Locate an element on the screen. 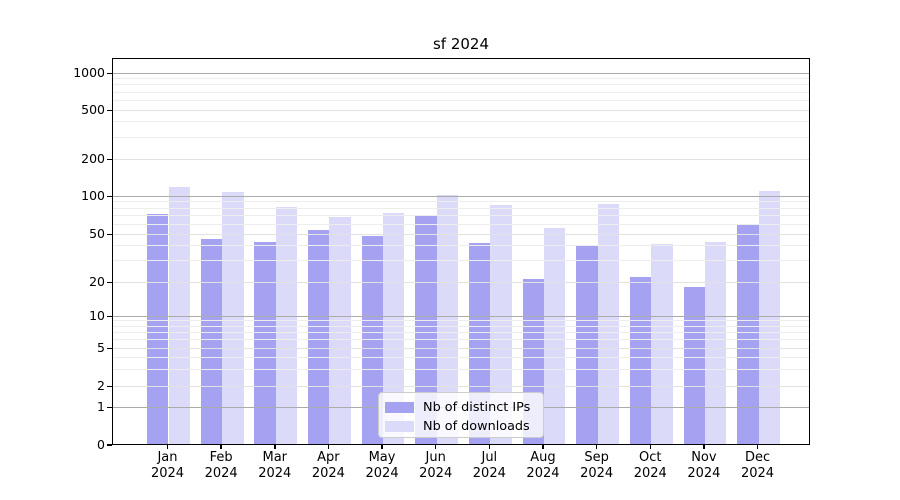  downloads-swatch-icon is located at coordinates (399, 426).